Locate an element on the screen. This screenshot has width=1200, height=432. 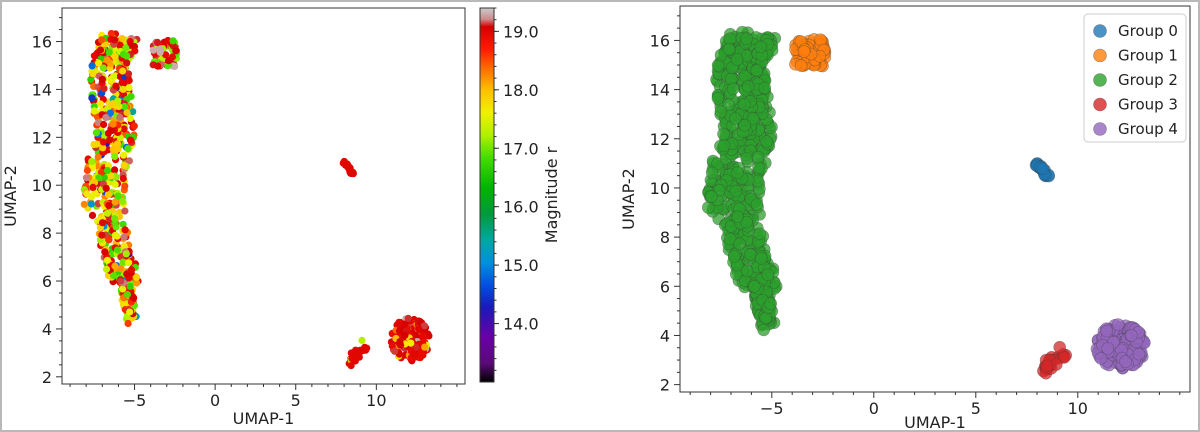
y-tick-label: 6 is located at coordinates (665, 286).